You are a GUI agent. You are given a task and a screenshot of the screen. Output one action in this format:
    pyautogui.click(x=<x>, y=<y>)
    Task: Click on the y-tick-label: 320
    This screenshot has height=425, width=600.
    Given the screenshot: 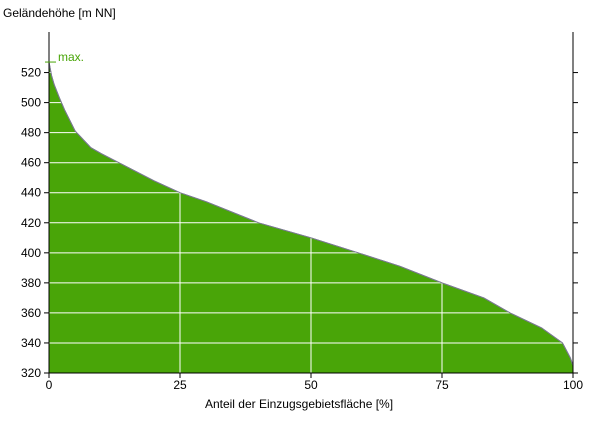 What is the action you would take?
    pyautogui.click(x=31, y=373)
    